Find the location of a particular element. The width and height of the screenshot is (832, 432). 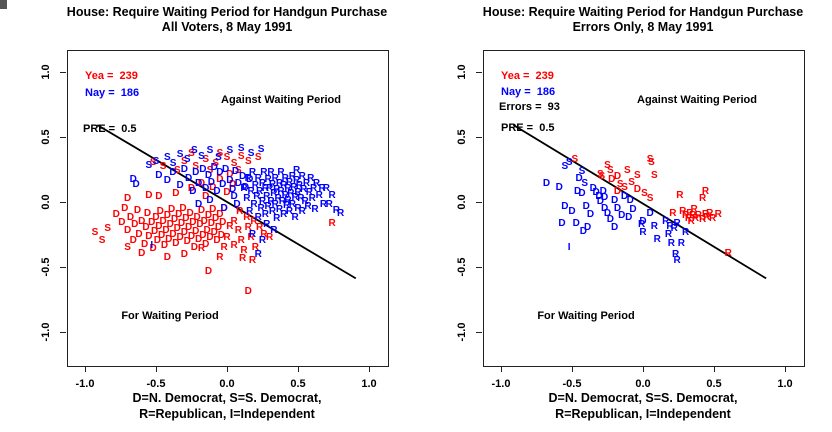

legend-yea: Yea = 239 is located at coordinates (527, 76).